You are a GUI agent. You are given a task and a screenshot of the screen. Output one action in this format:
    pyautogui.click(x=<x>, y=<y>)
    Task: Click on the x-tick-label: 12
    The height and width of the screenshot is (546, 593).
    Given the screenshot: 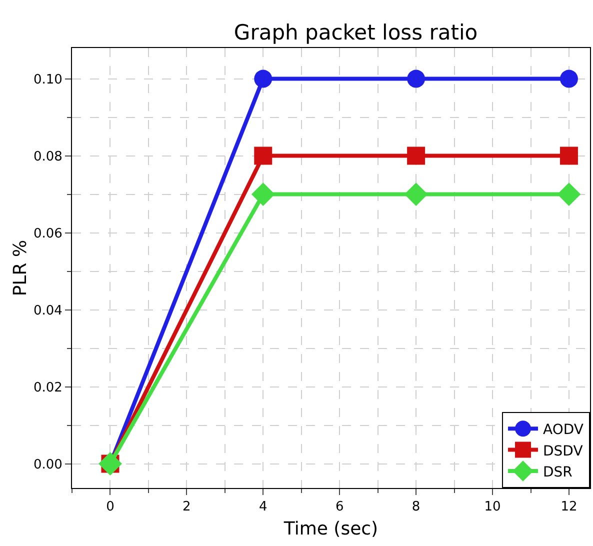 What is the action you would take?
    pyautogui.click(x=569, y=507)
    